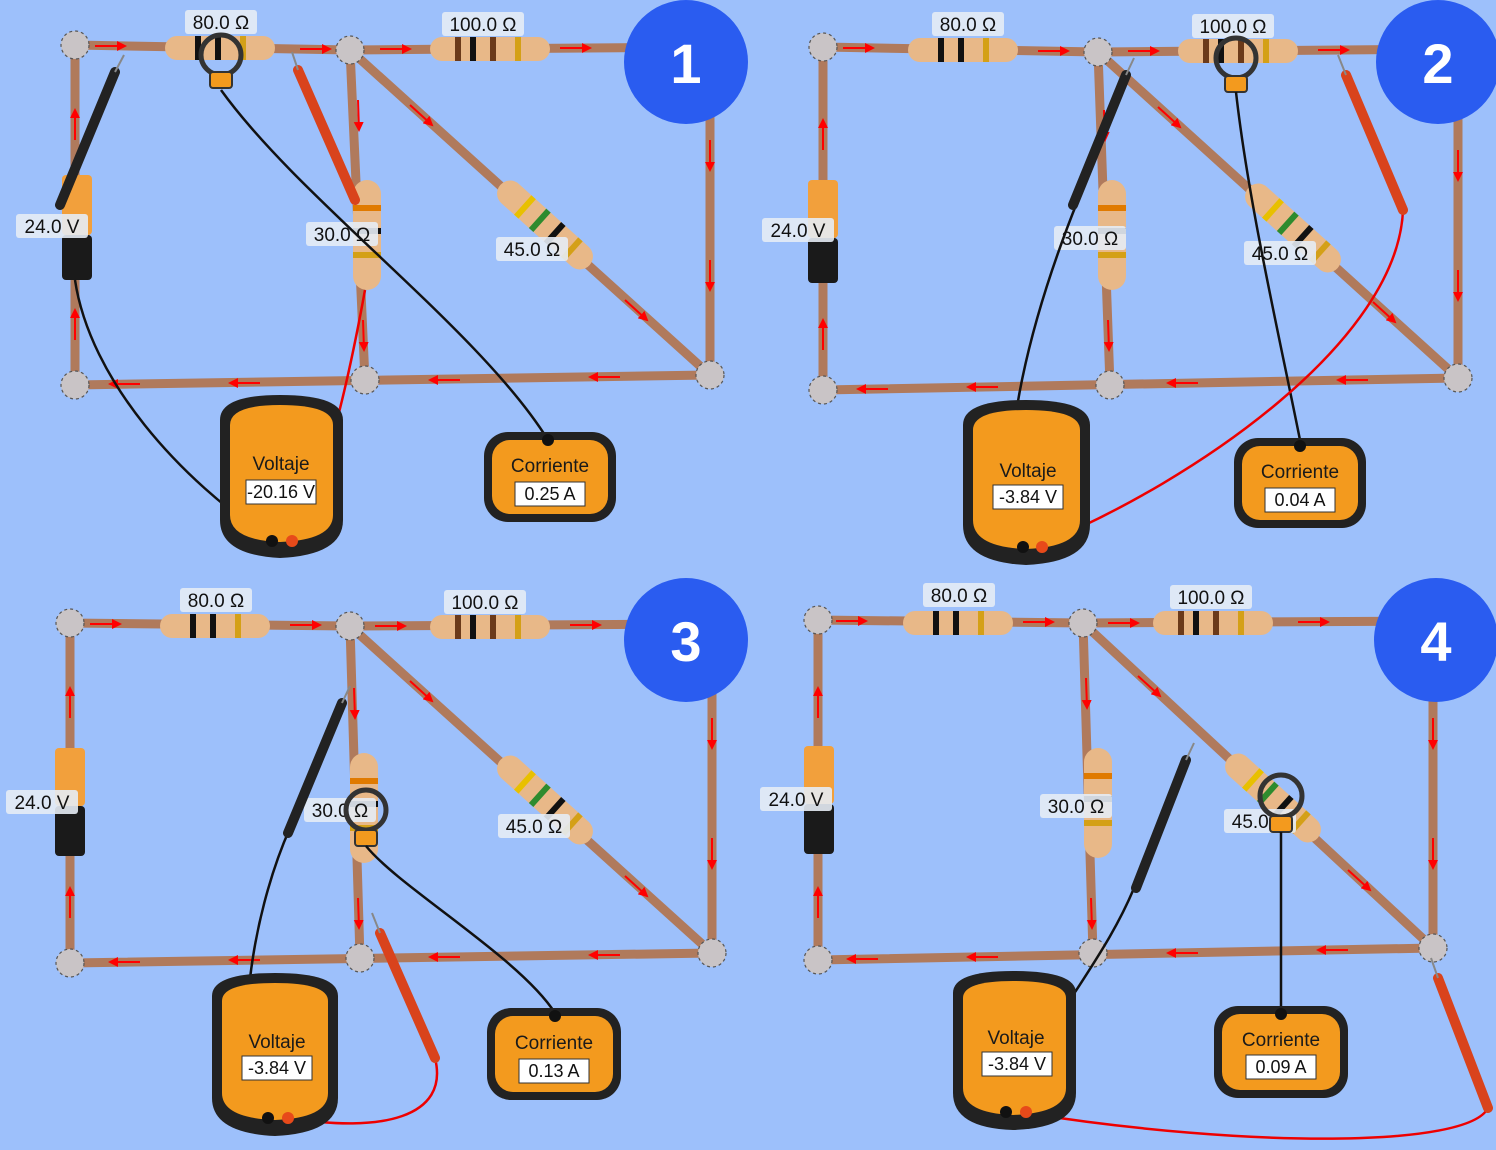 The height and width of the screenshot is (1150, 1496). Describe the element at coordinates (1299, 500) in the screenshot. I see `ammeter-reading: 0.04 A` at that location.